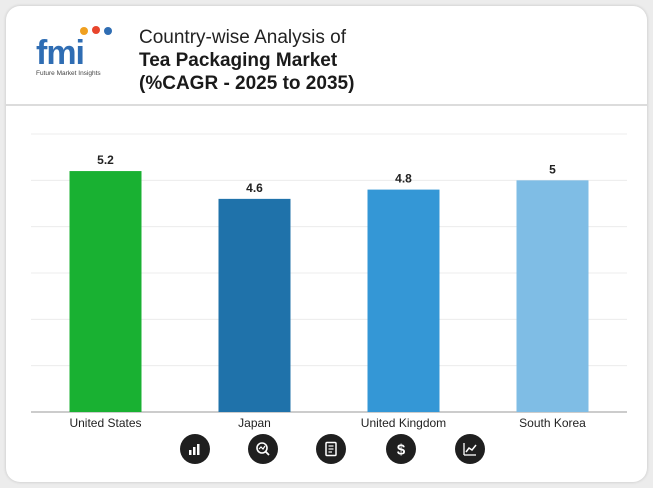 The height and width of the screenshot is (488, 653). I want to click on logo-text: fmi, so click(60, 53).